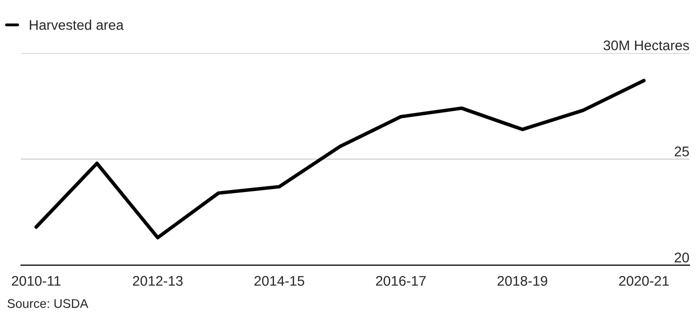  I want to click on source-note: Source: USDA, so click(48, 303).